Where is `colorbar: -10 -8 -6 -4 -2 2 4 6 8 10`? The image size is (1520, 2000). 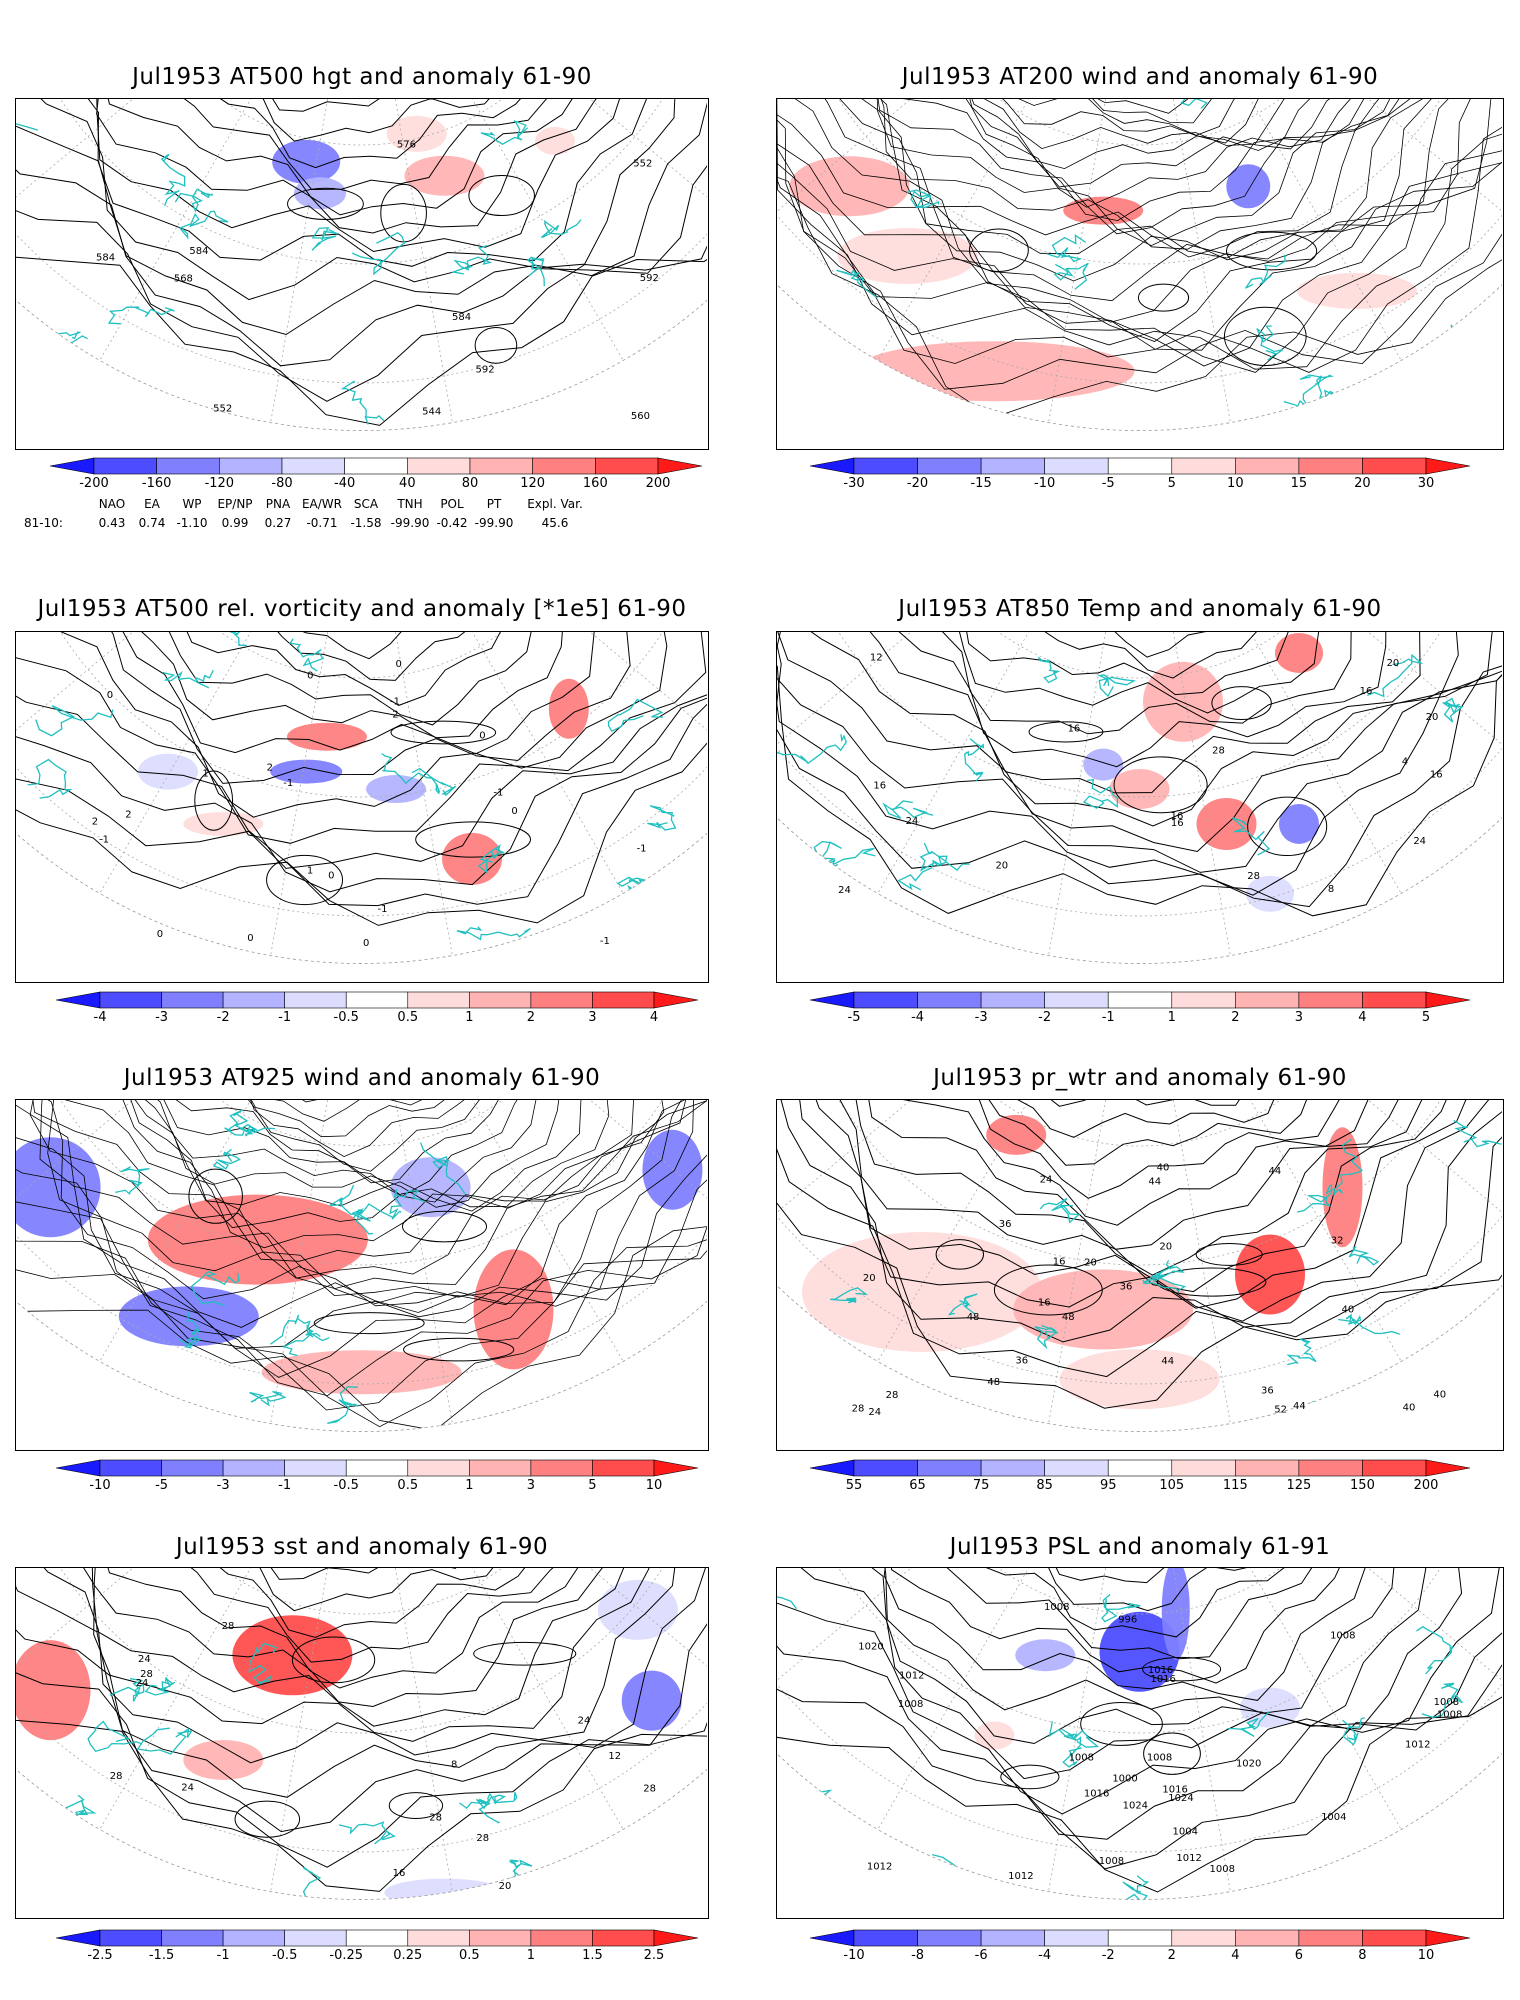 colorbar: -10 -8 -6 -4 -2 2 4 6 8 10 is located at coordinates (1140, 1946).